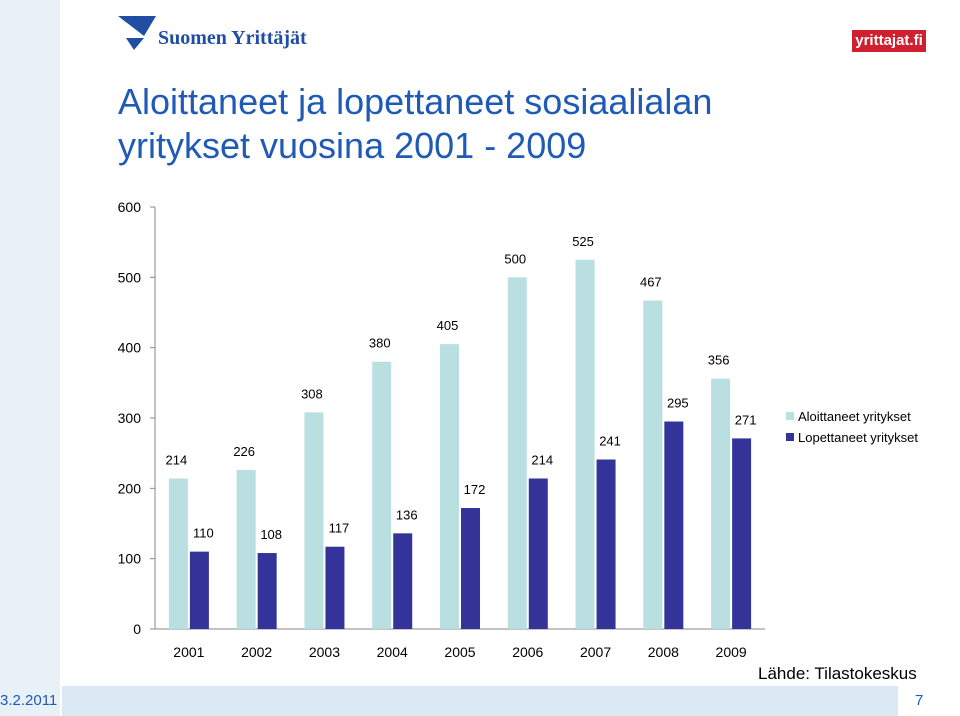 This screenshot has width=960, height=716. Describe the element at coordinates (858, 437) in the screenshot. I see `legend-label-lopettaneet: Lopettaneet yritykset` at that location.